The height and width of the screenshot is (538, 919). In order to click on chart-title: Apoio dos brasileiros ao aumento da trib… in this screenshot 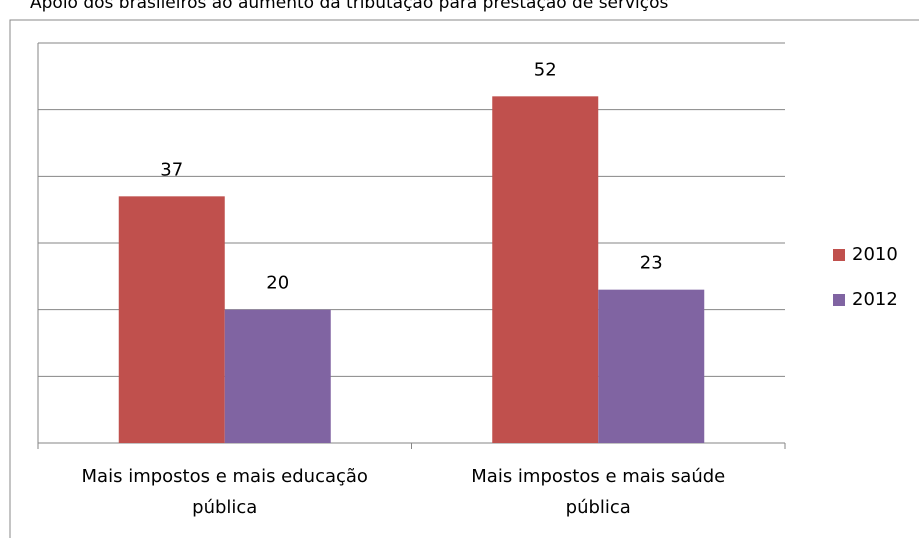, I will do `click(349, 6)`.